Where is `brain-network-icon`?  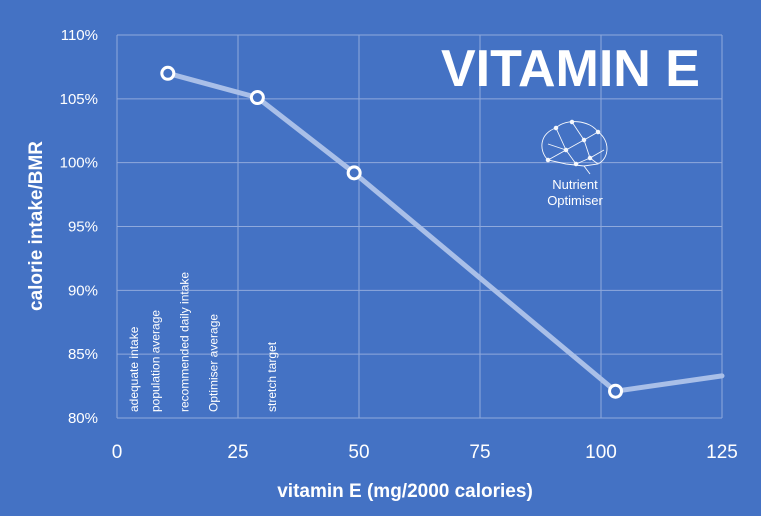
brain-network-icon is located at coordinates (574, 147).